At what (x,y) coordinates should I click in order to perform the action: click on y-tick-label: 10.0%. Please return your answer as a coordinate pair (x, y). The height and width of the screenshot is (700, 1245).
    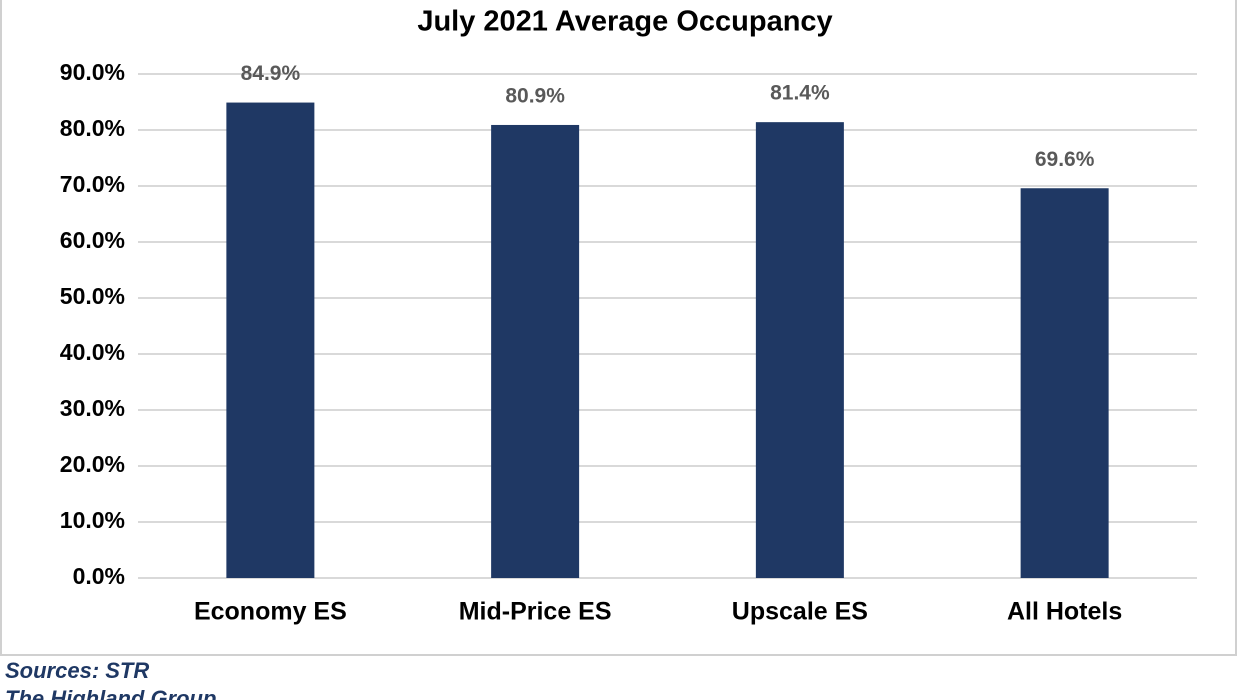
    Looking at the image, I should click on (92, 520).